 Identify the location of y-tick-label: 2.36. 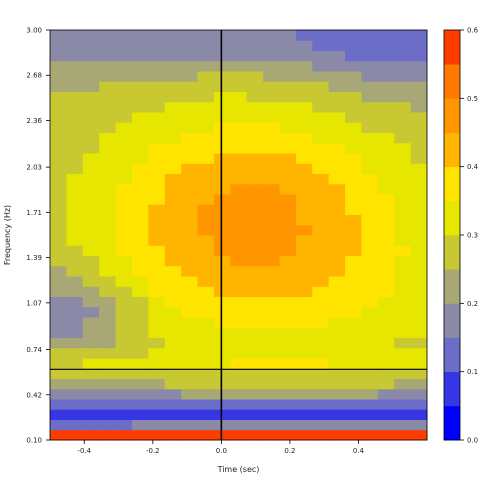
(34, 121).